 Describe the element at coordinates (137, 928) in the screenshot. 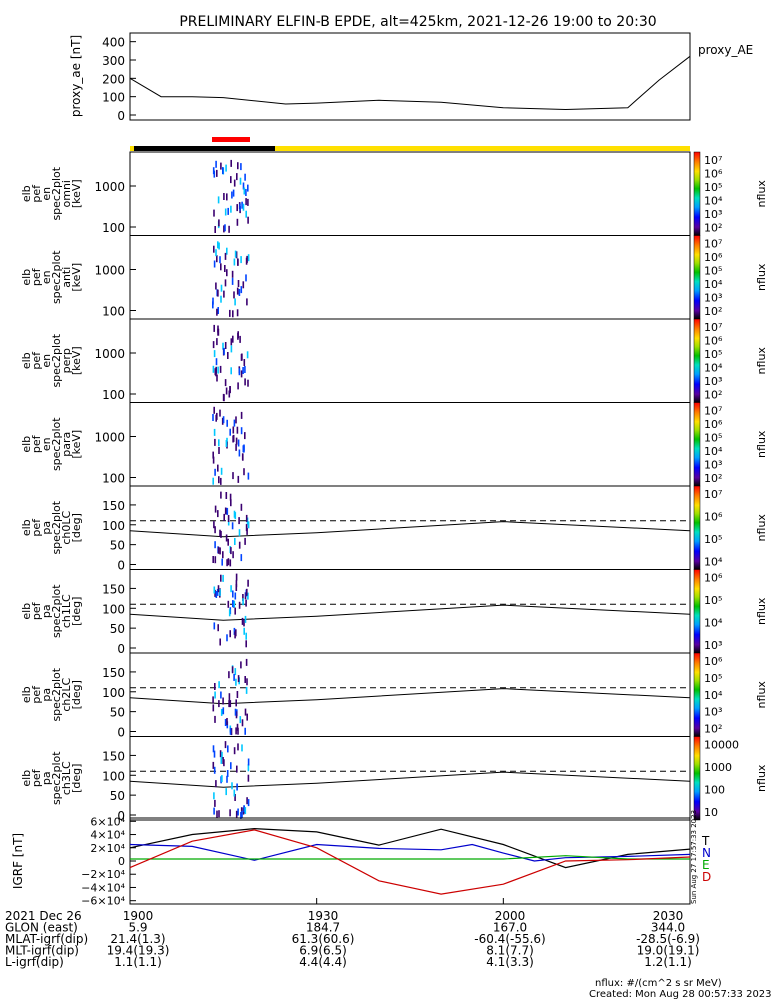

I see `ephemeris-value: 5.9` at that location.